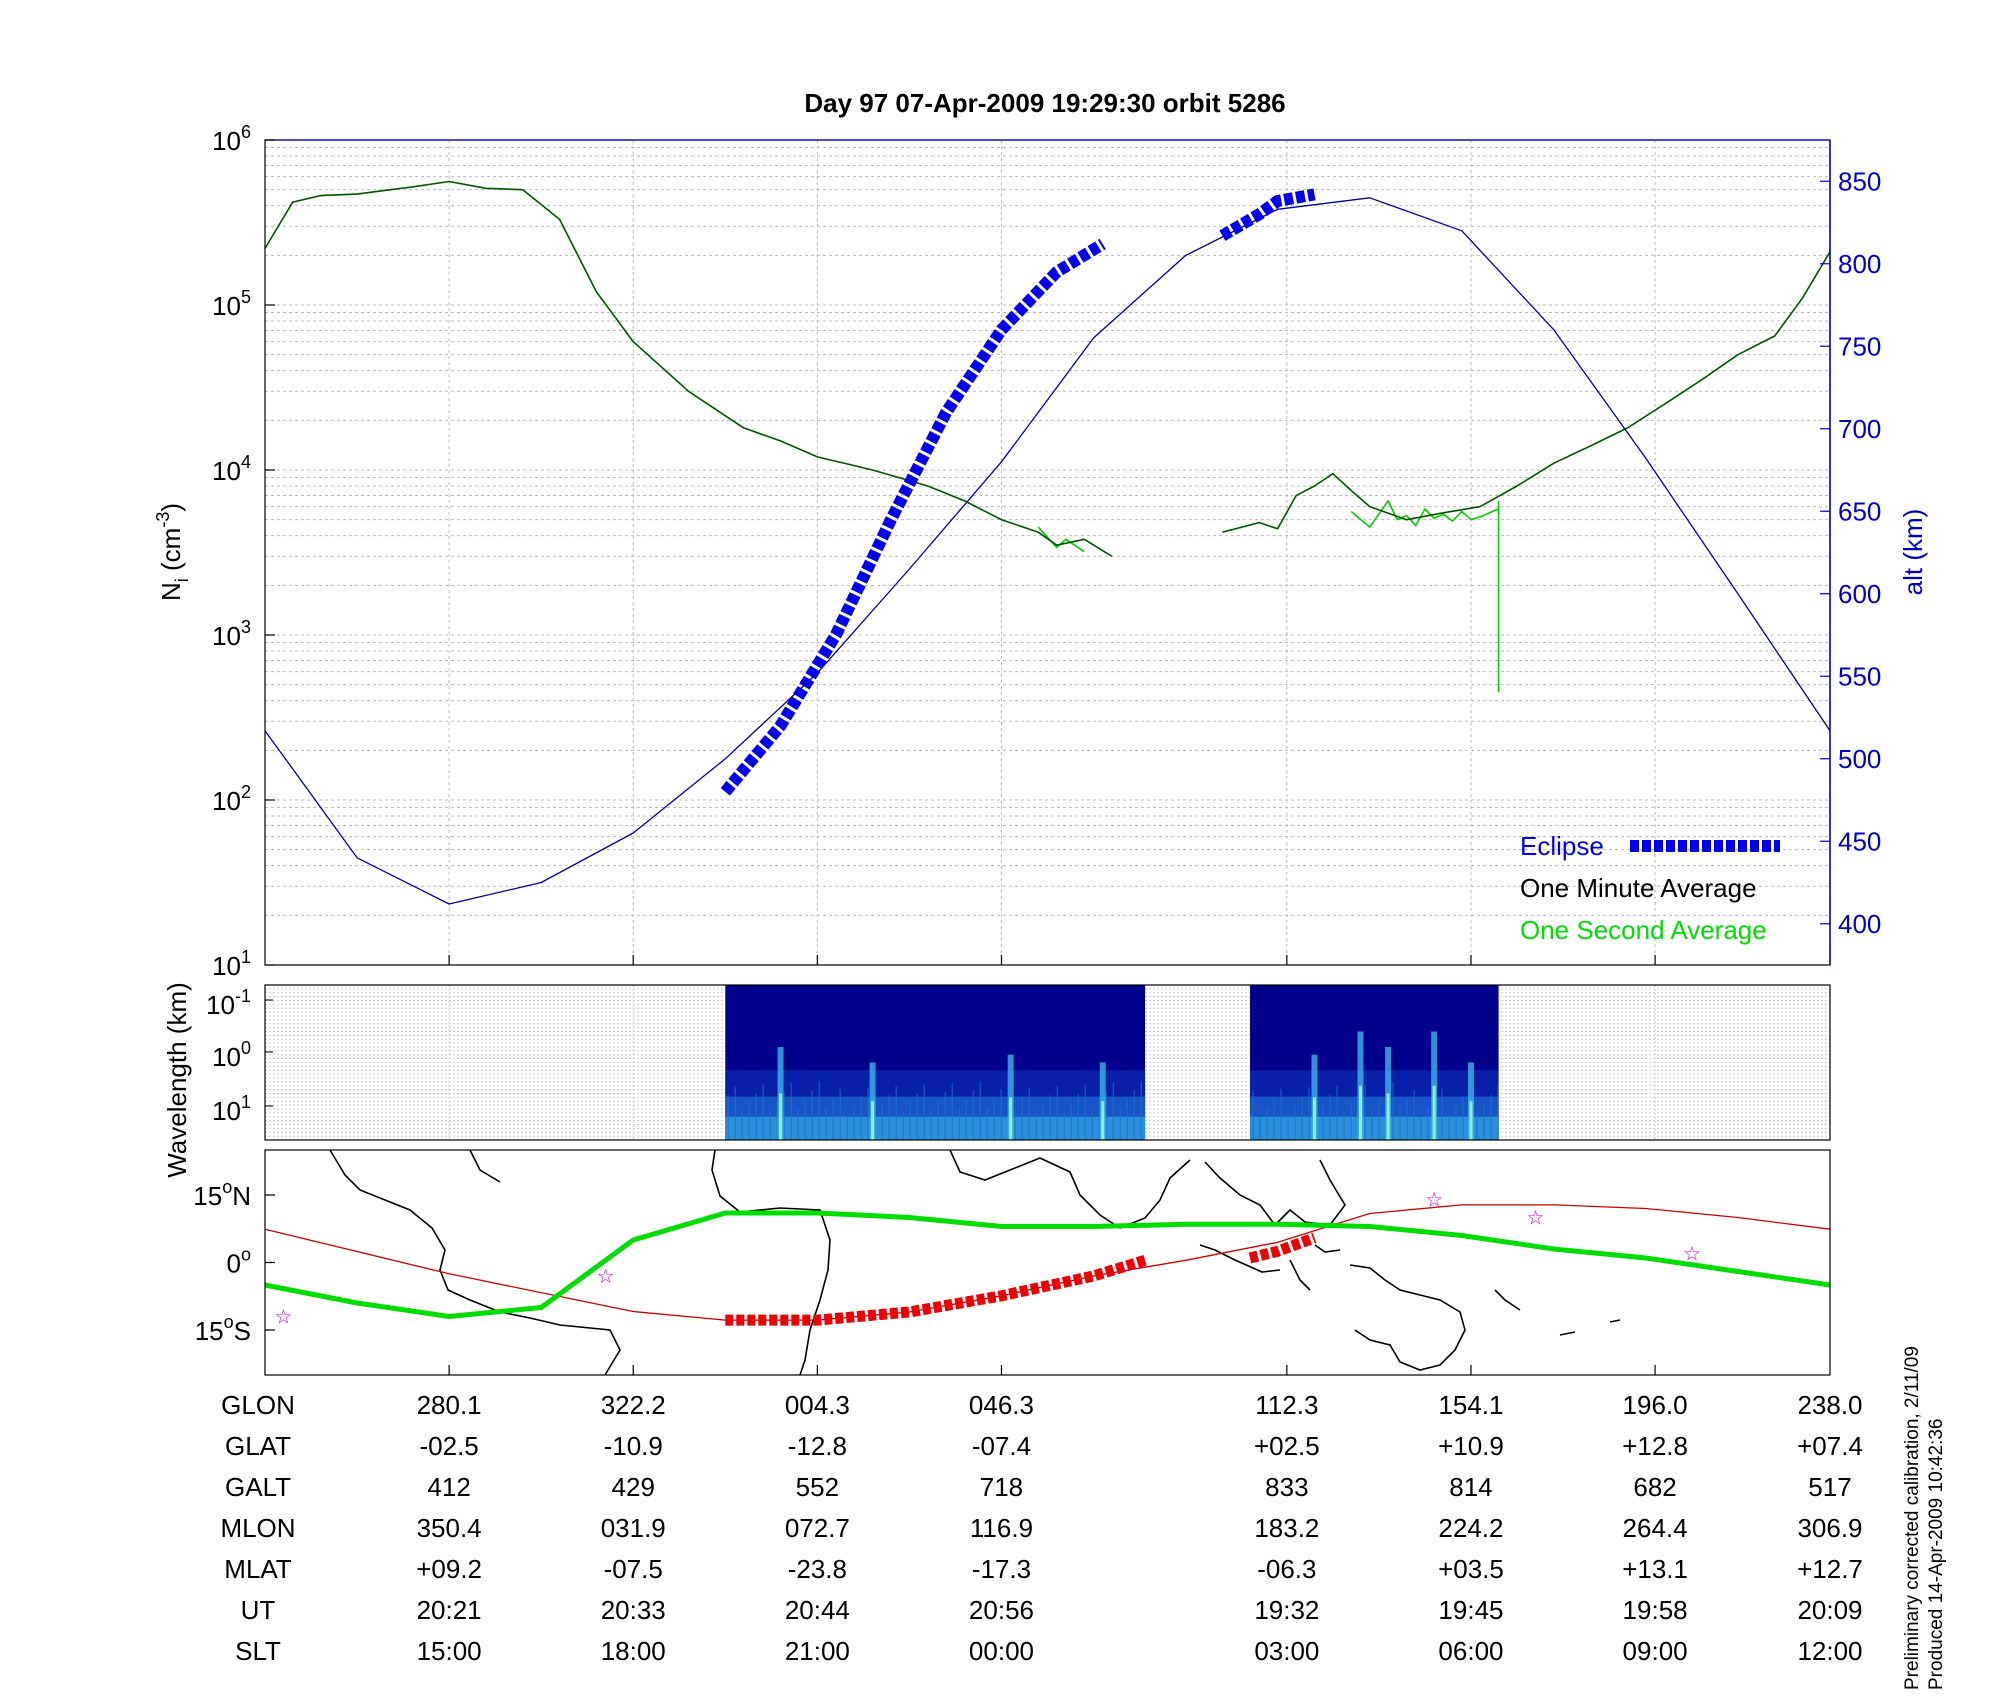  I want to click on table-cell: 18:00, so click(633, 1651).